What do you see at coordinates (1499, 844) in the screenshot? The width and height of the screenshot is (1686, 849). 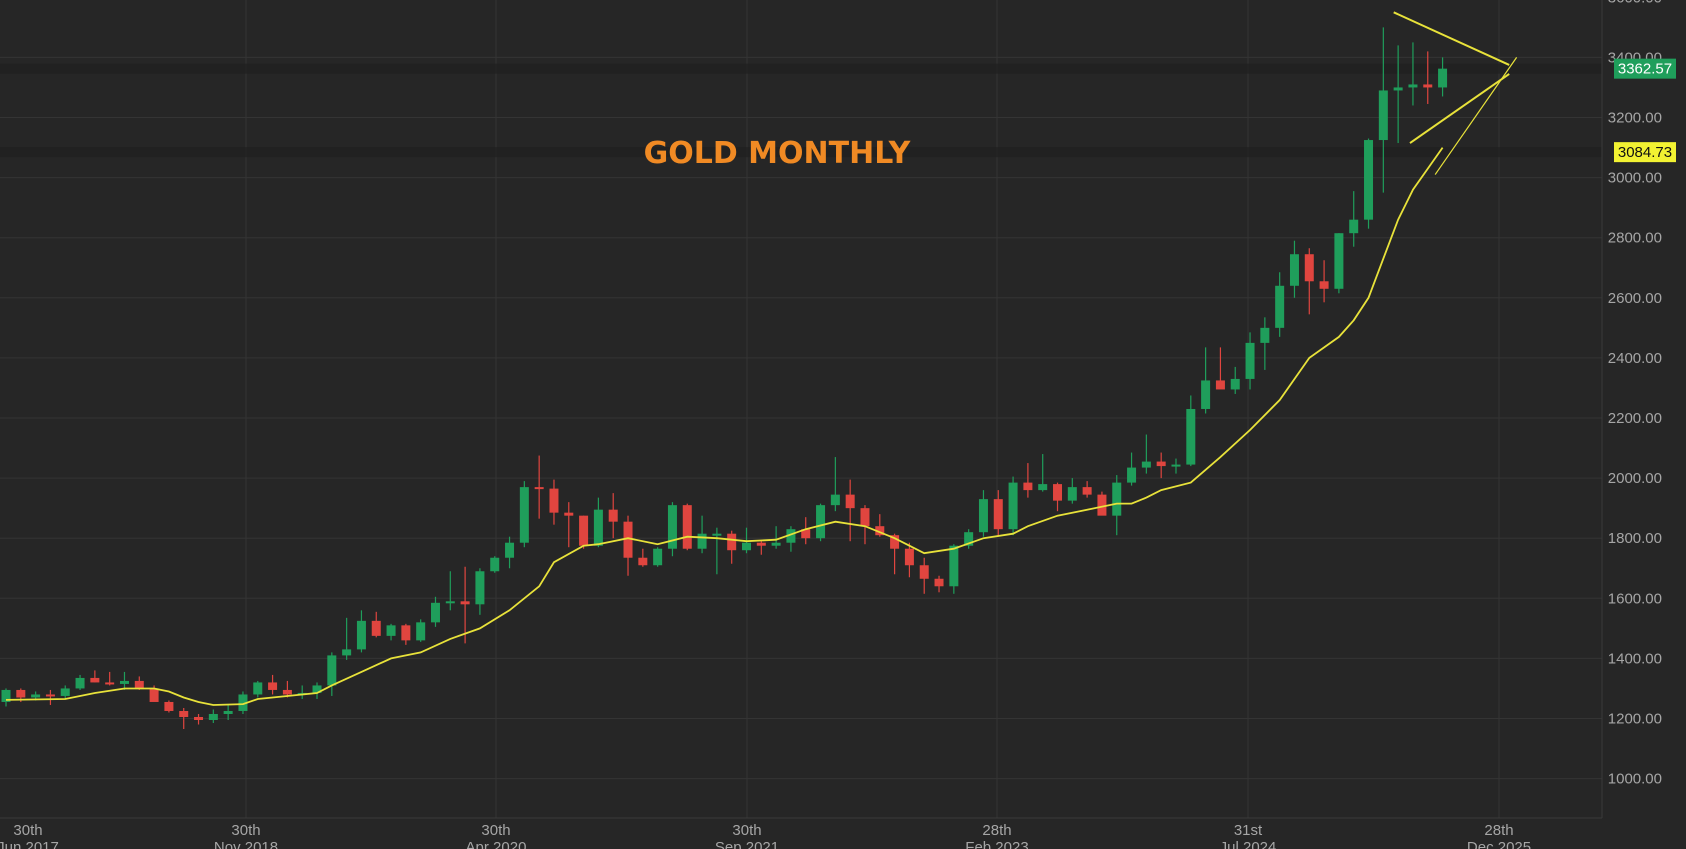 I see `x-tick-month: Dec 2025` at bounding box center [1499, 844].